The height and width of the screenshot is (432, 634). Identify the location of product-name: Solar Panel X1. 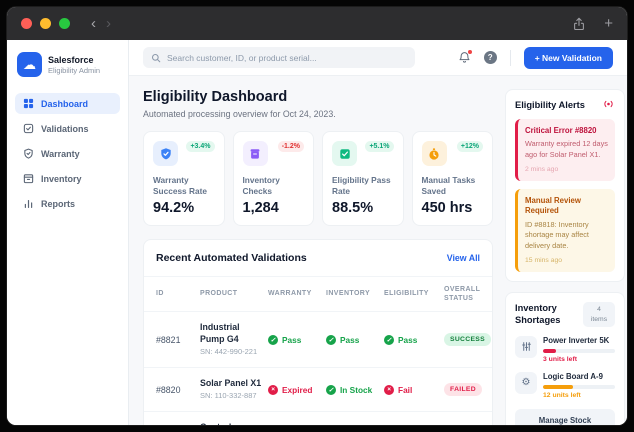
(231, 383).